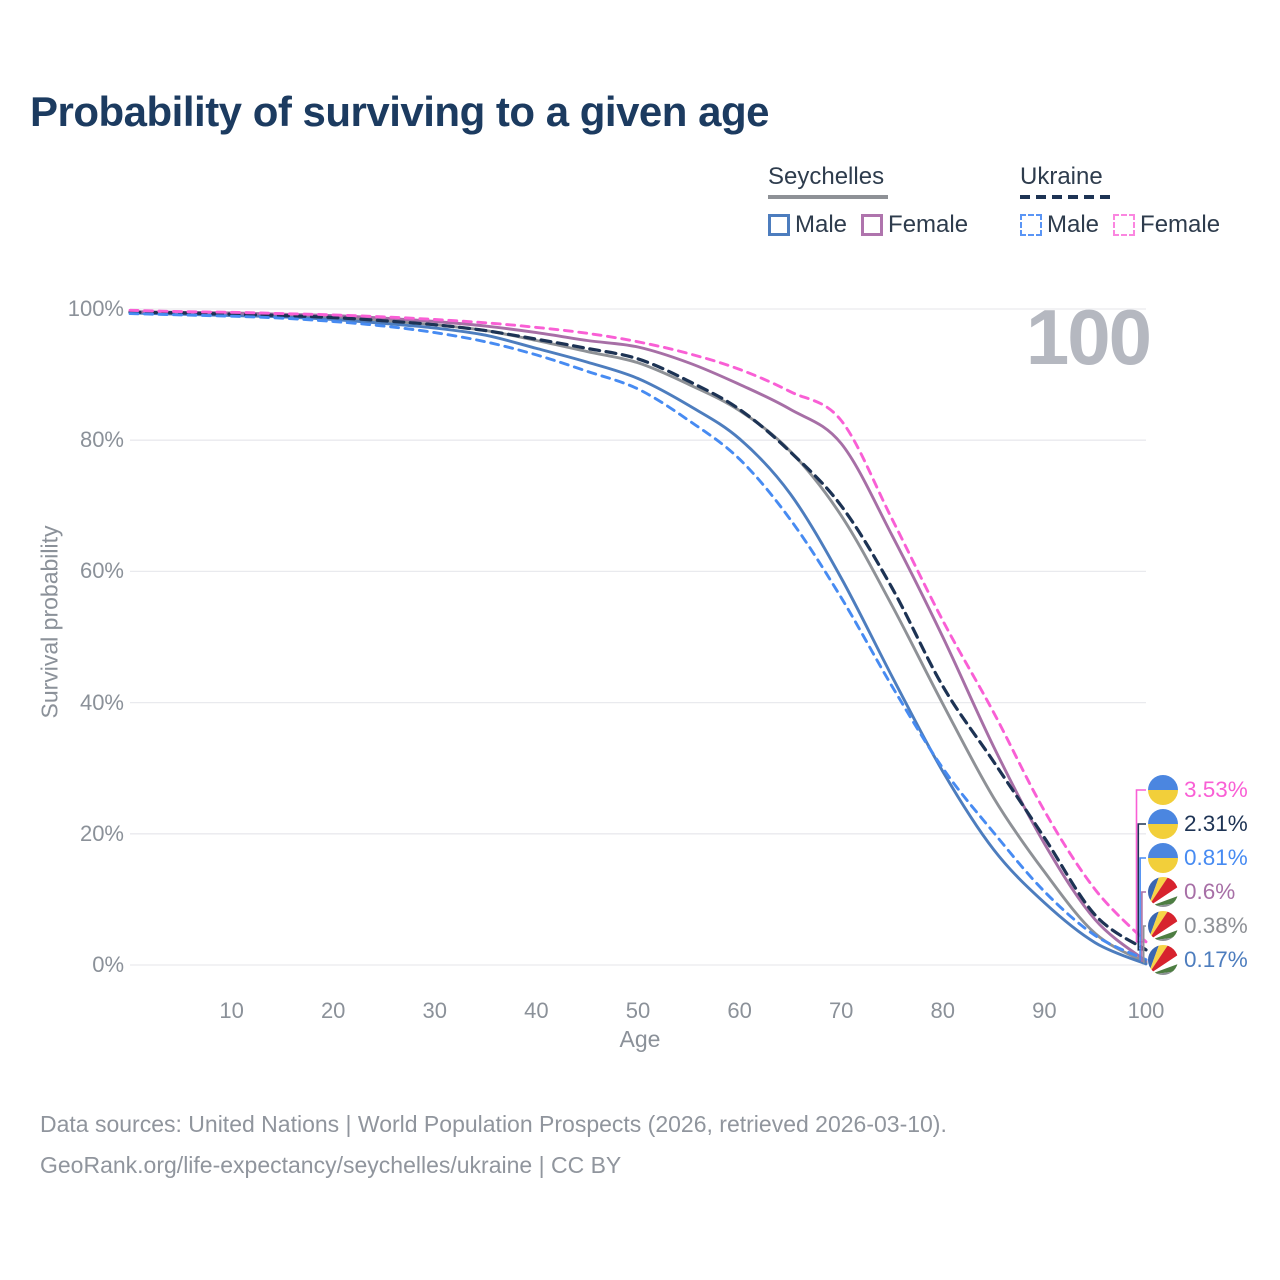  I want to click on end-label-row: 0.17%, so click(1198, 960).